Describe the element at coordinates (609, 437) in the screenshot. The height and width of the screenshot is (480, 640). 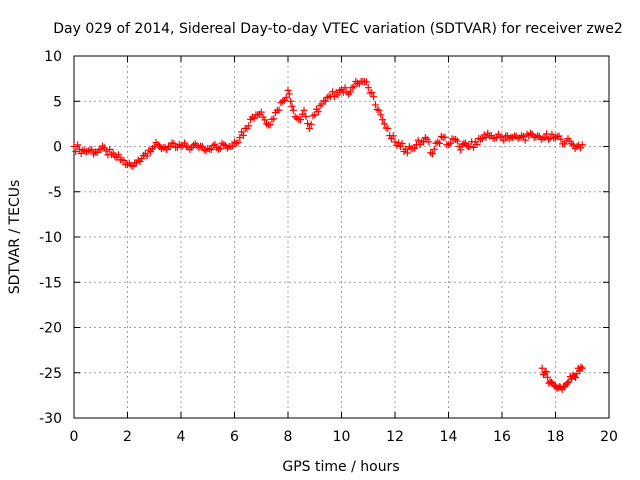
I see `x-tick-label: 20` at that location.